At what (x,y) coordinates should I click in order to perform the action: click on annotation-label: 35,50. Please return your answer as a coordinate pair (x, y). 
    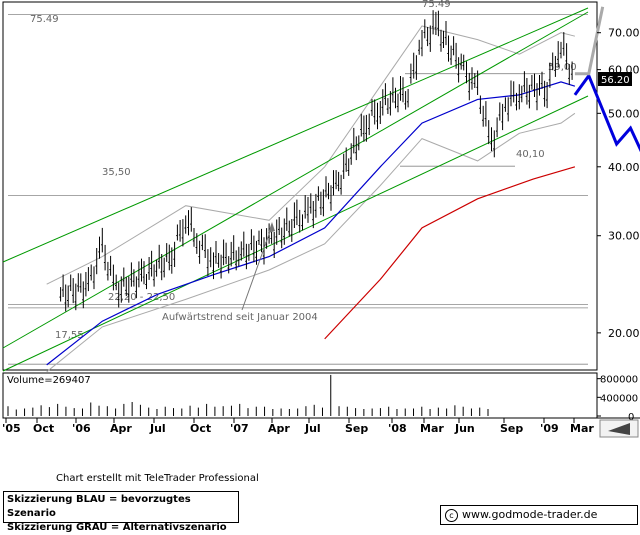
    Looking at the image, I should click on (116, 172).